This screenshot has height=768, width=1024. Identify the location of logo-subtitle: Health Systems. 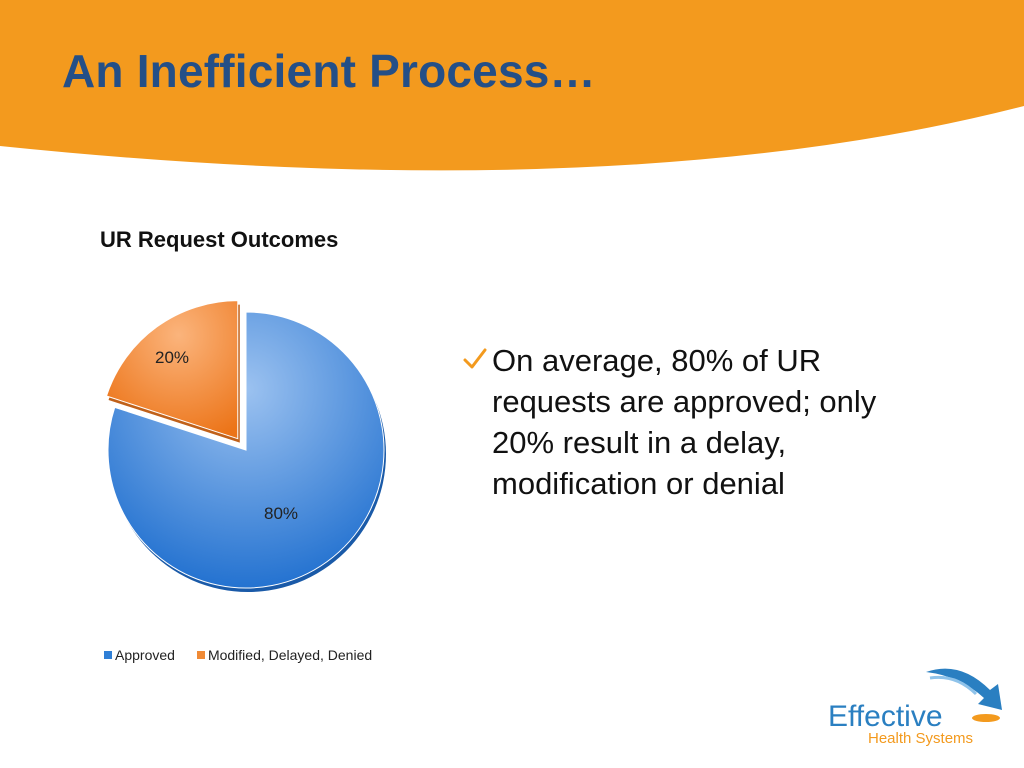
(921, 738).